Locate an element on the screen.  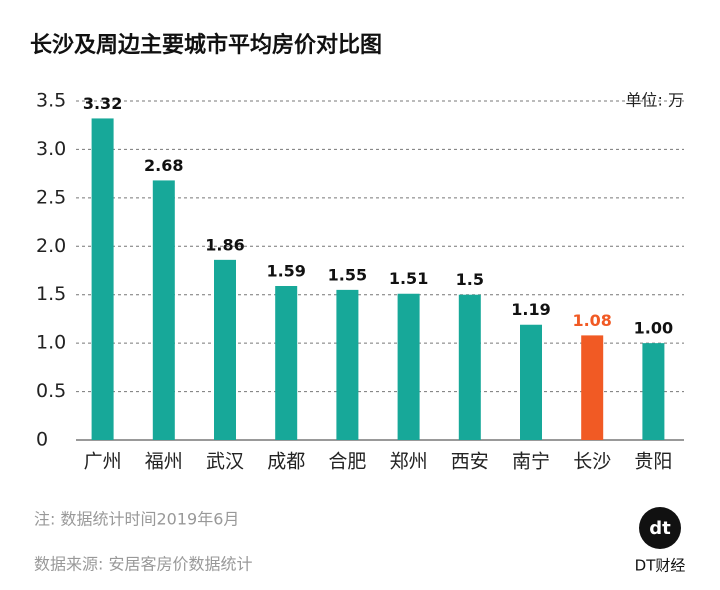
x-tick-label: 长沙 is located at coordinates (592, 462).